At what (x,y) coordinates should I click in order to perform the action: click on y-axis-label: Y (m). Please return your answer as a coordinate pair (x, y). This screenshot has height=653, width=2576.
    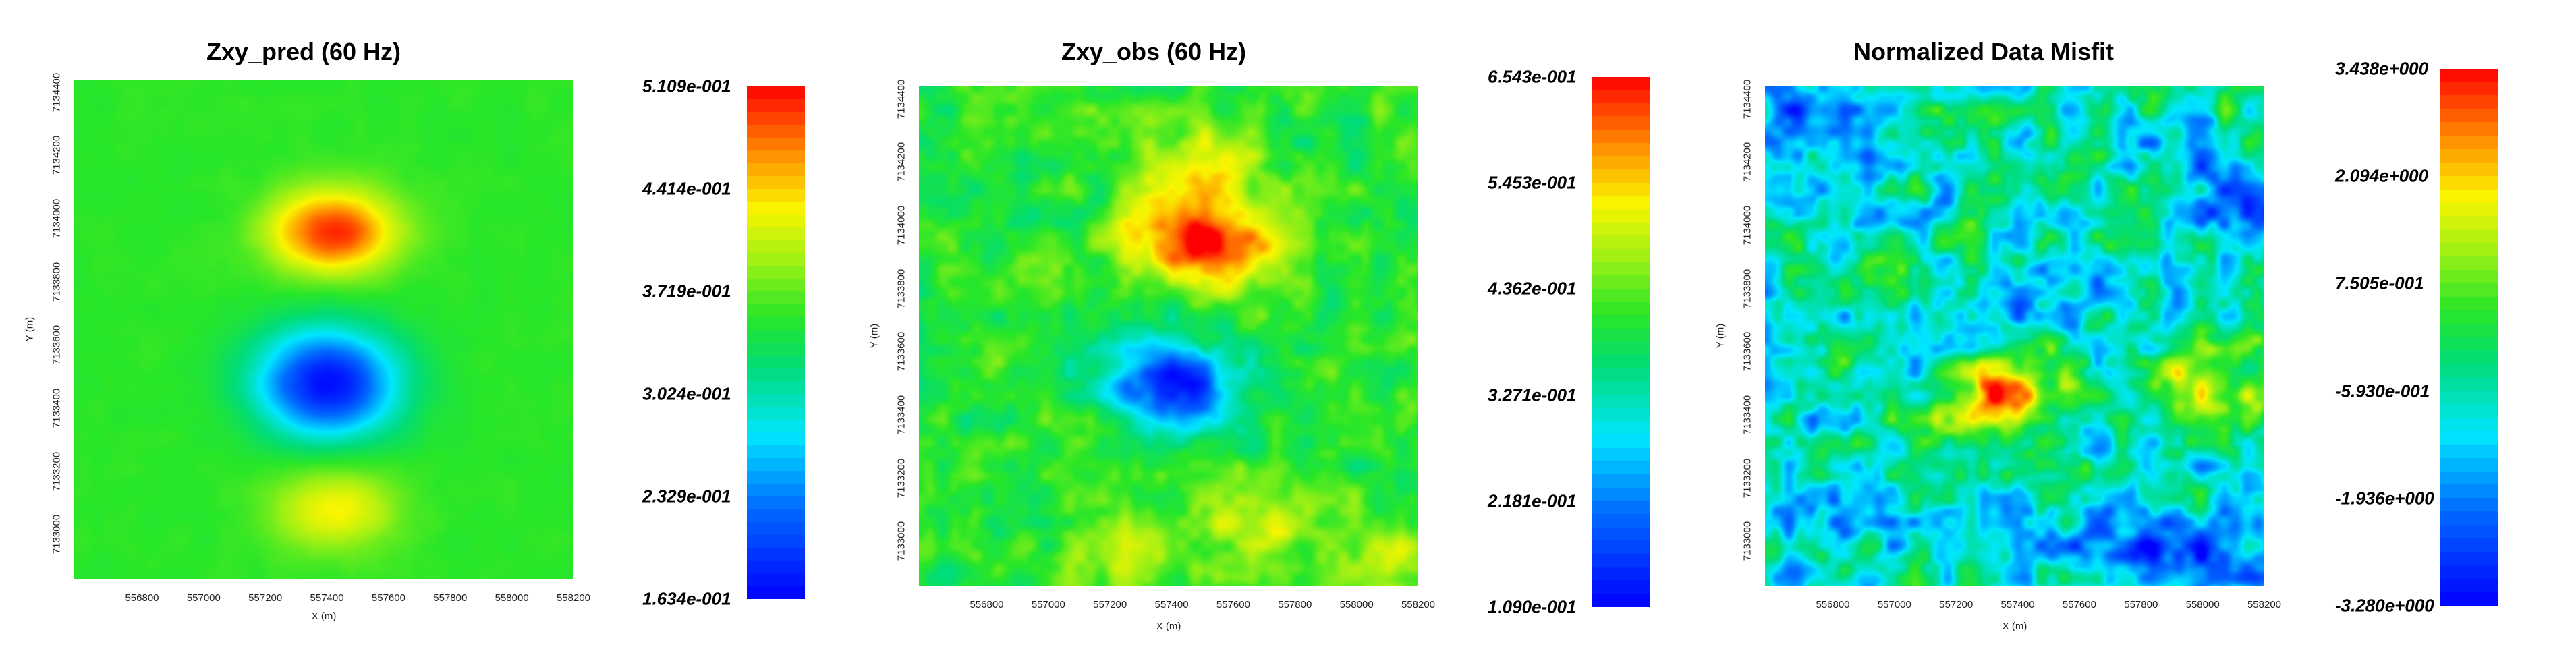
    Looking at the image, I should click on (1720, 336).